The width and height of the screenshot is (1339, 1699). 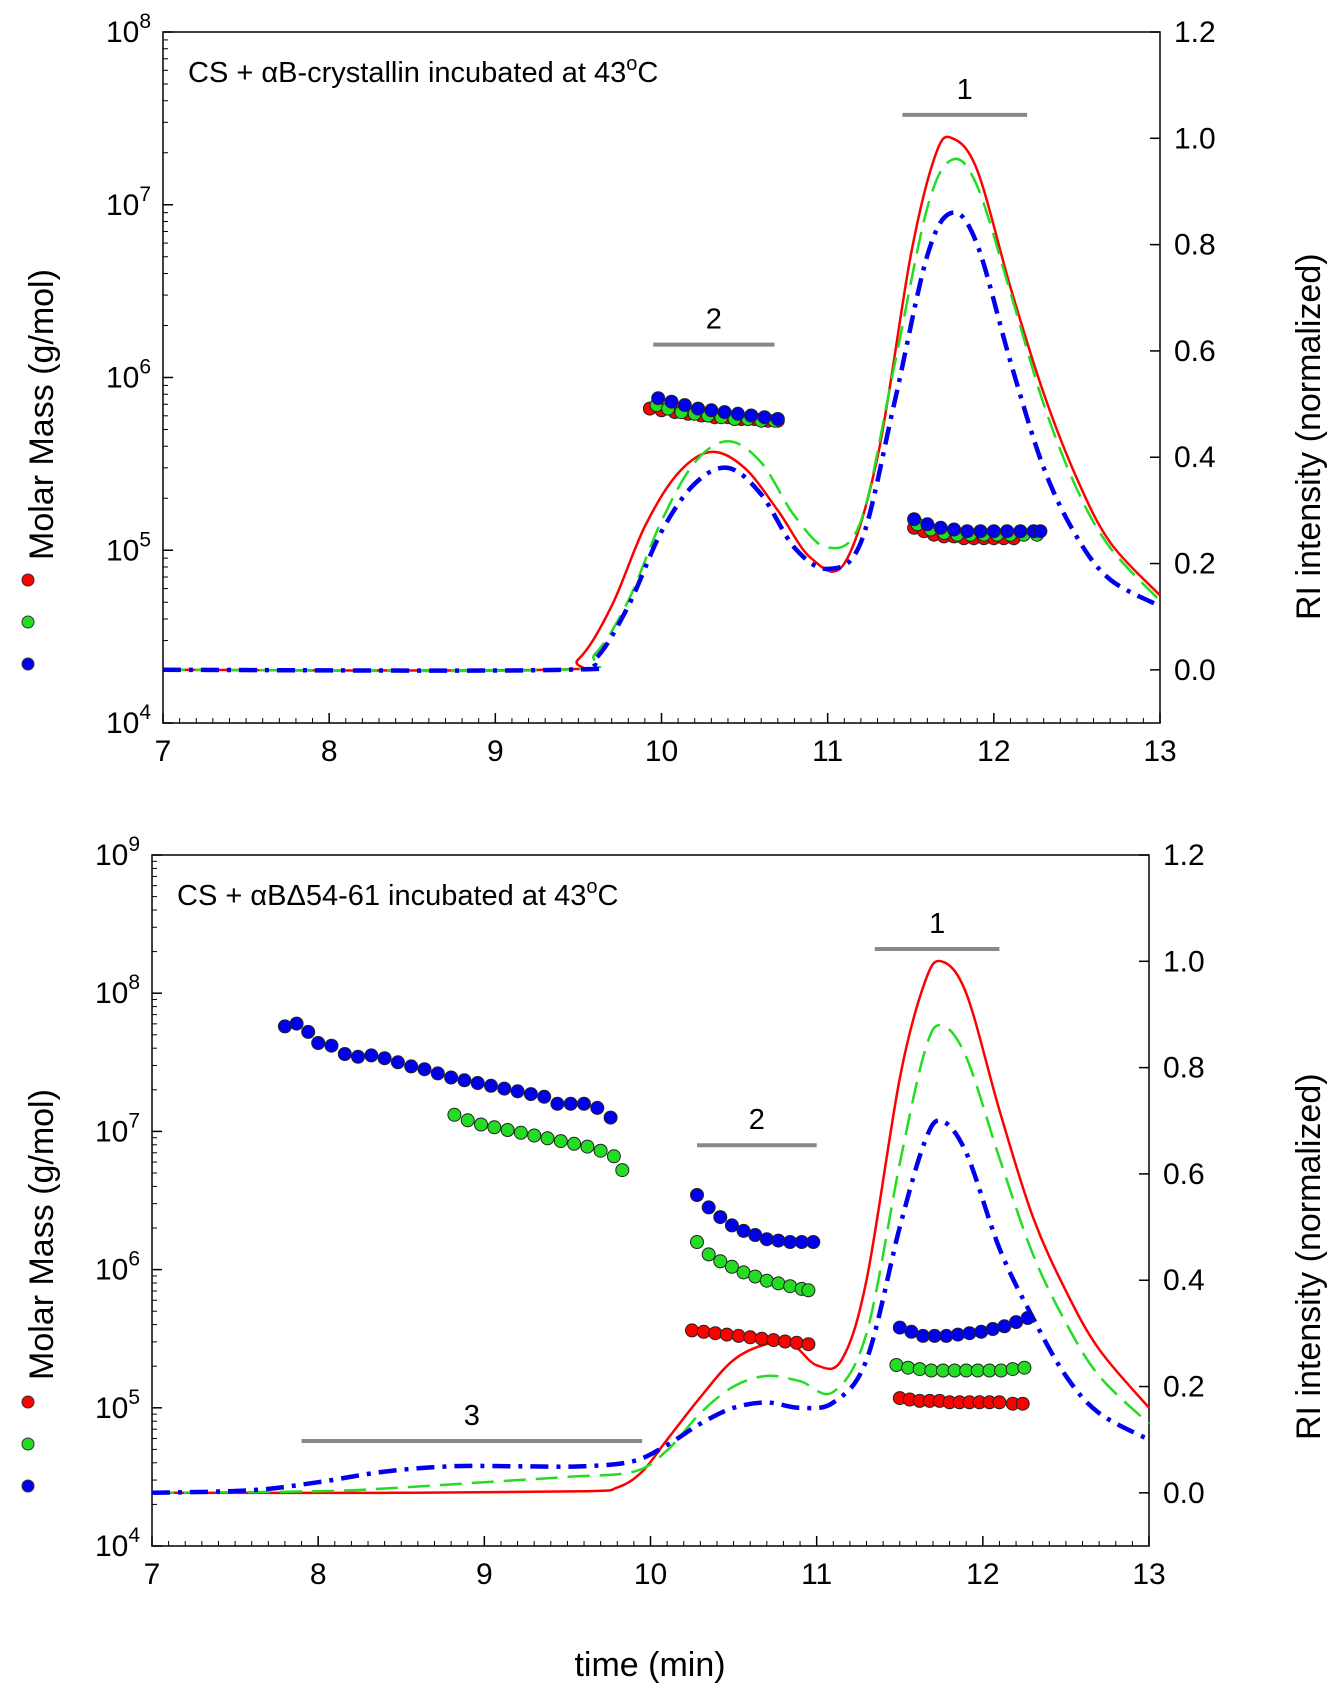 What do you see at coordinates (41, 881) in the screenshot?
I see `left-axis-legend: Molar Mass (g/mol) Molar Mass (g/mol)` at bounding box center [41, 881].